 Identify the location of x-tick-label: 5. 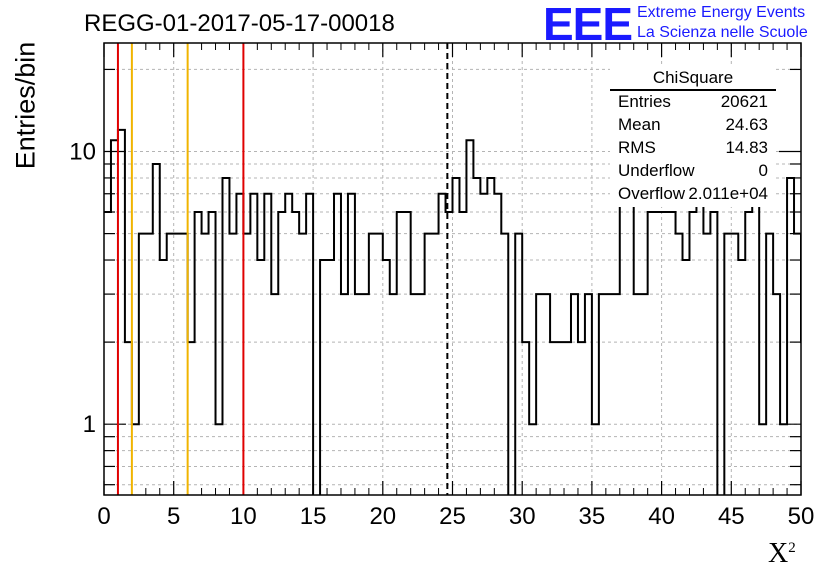
(173, 516).